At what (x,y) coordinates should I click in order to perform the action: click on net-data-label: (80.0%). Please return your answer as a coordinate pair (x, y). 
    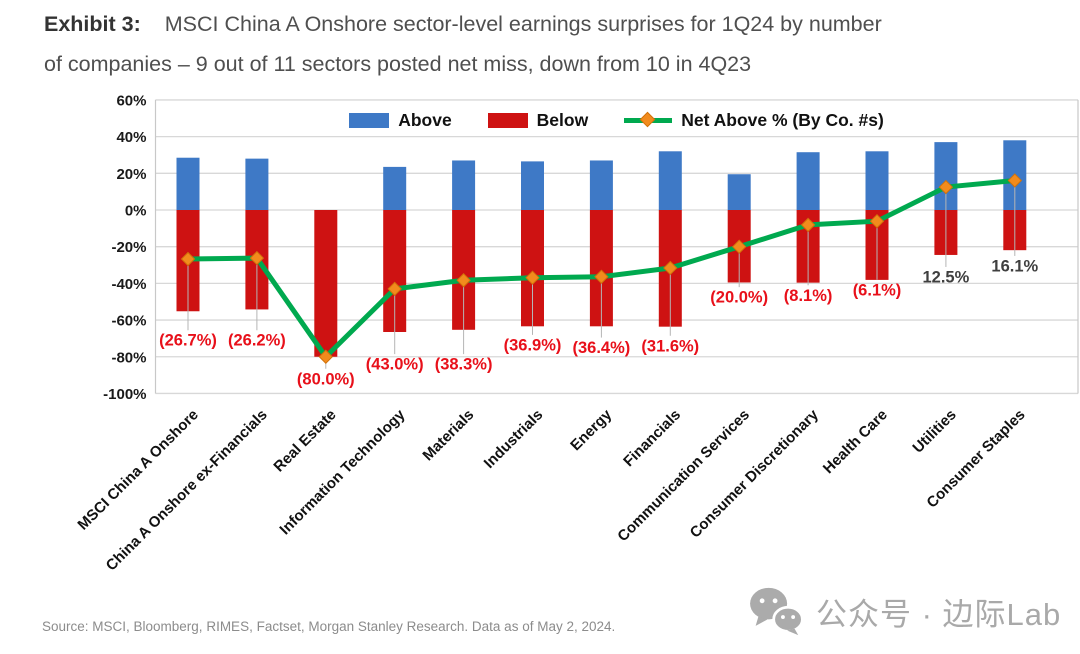
    Looking at the image, I should click on (326, 379).